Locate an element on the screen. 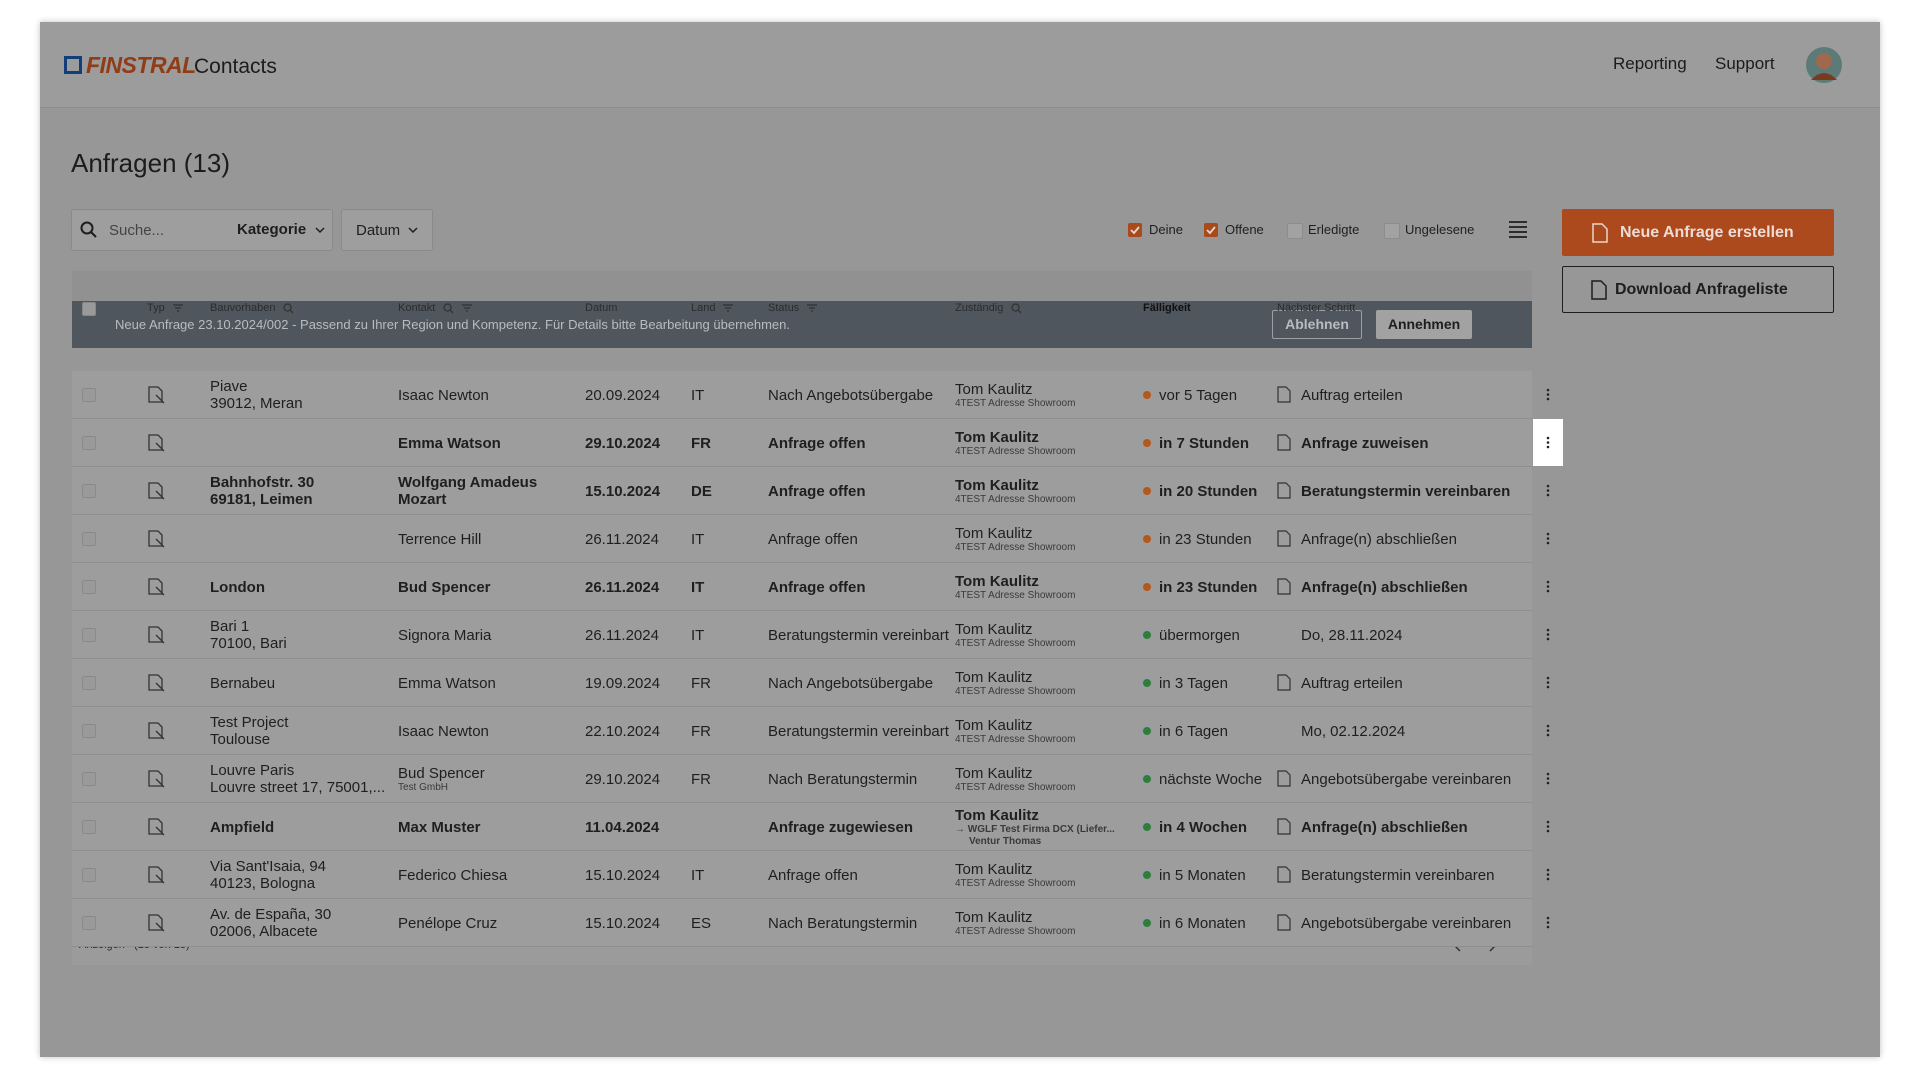 The image size is (1920, 1080). contact-text: Penélope Cruz is located at coordinates (448, 923).